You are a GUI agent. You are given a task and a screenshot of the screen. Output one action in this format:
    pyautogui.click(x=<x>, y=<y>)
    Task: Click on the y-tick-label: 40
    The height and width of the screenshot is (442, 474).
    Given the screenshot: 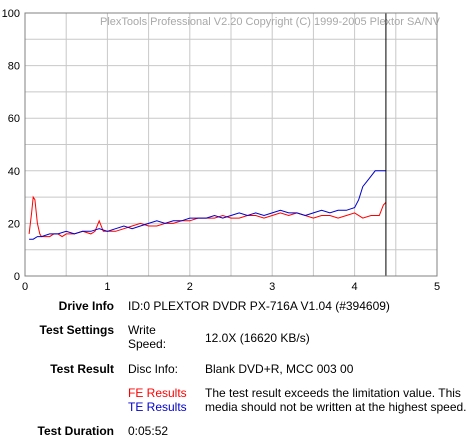 What is the action you would take?
    pyautogui.click(x=14, y=172)
    